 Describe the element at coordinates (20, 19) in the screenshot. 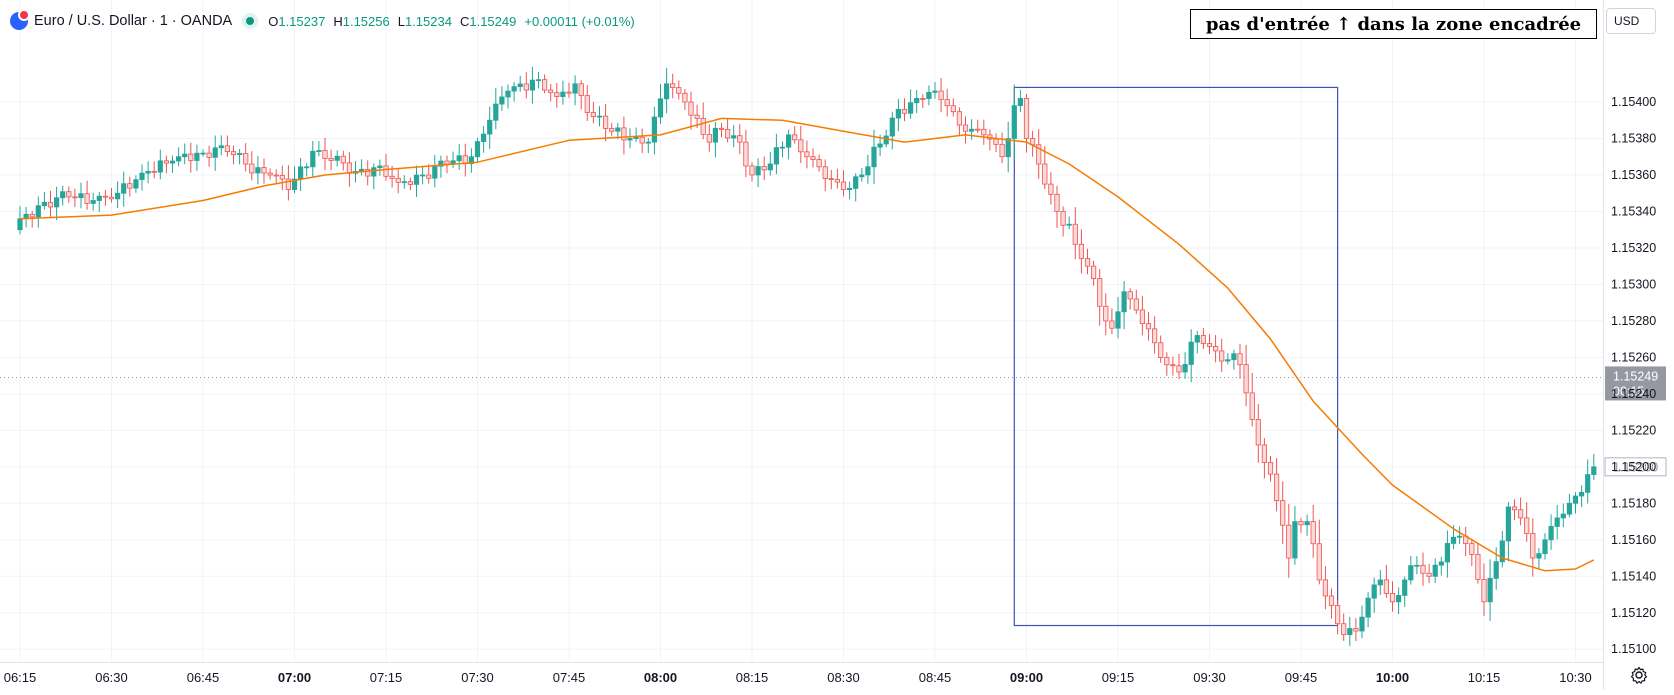

I see `exchange-logo-icon` at that location.